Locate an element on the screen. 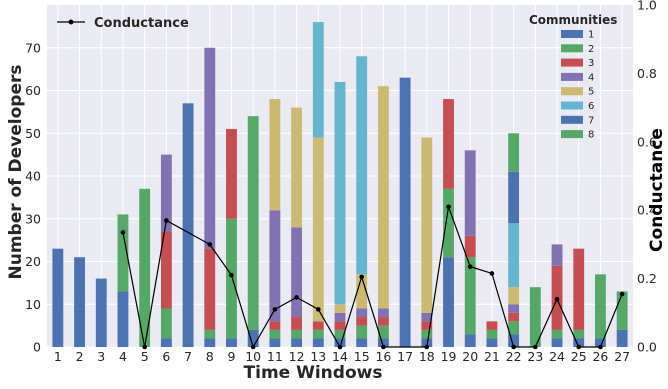 This screenshot has width=668, height=389. conductance-legend: Conductance is located at coordinates (123, 23).